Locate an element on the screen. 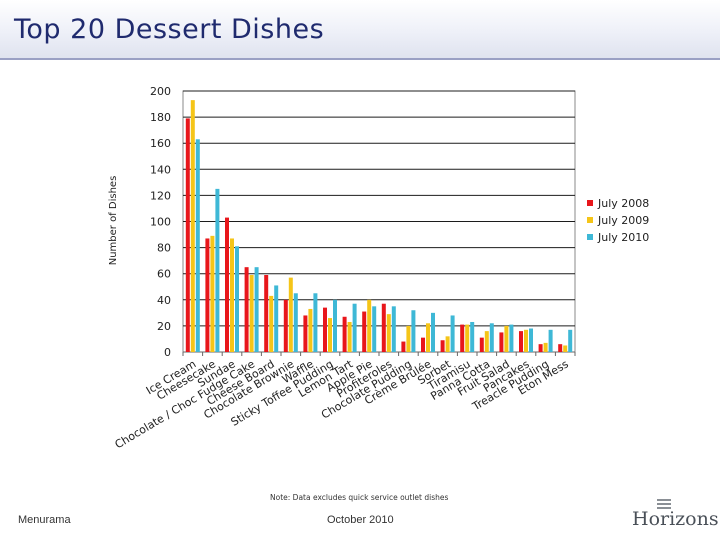 This screenshot has height=540, width=720. y-tick-label: 160 is located at coordinates (160, 143).